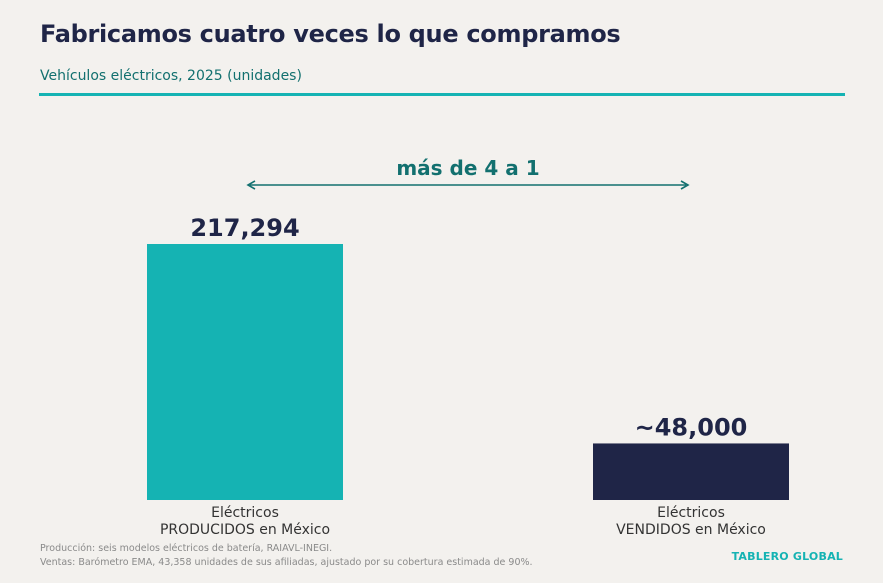  Describe the element at coordinates (685, 185) in the screenshot. I see `arrow-right-head` at that location.